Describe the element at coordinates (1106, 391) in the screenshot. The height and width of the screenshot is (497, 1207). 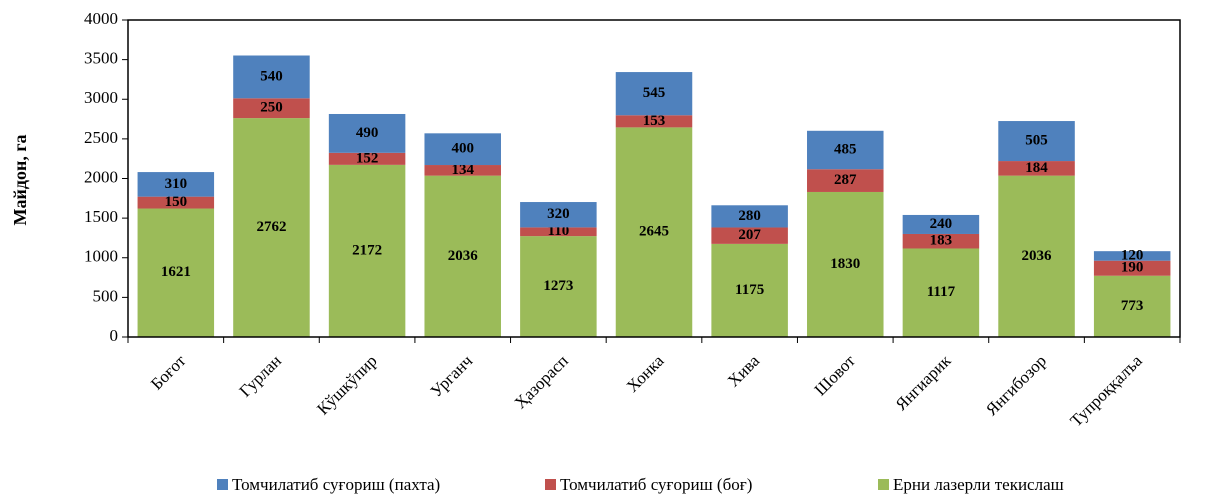
I see `x-tick-label: Тупроққалъа` at that location.